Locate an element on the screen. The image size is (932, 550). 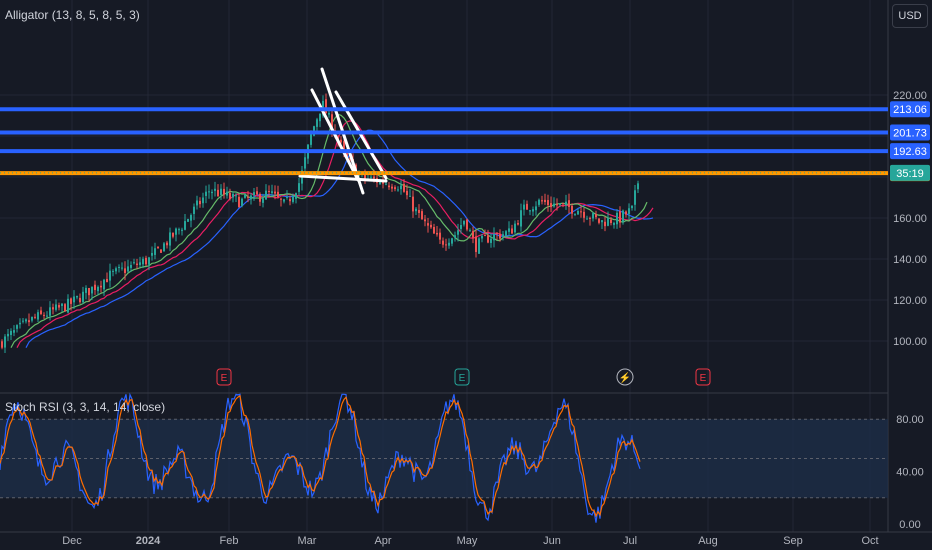
event-markers: E E ⚡ E is located at coordinates (463, 377).